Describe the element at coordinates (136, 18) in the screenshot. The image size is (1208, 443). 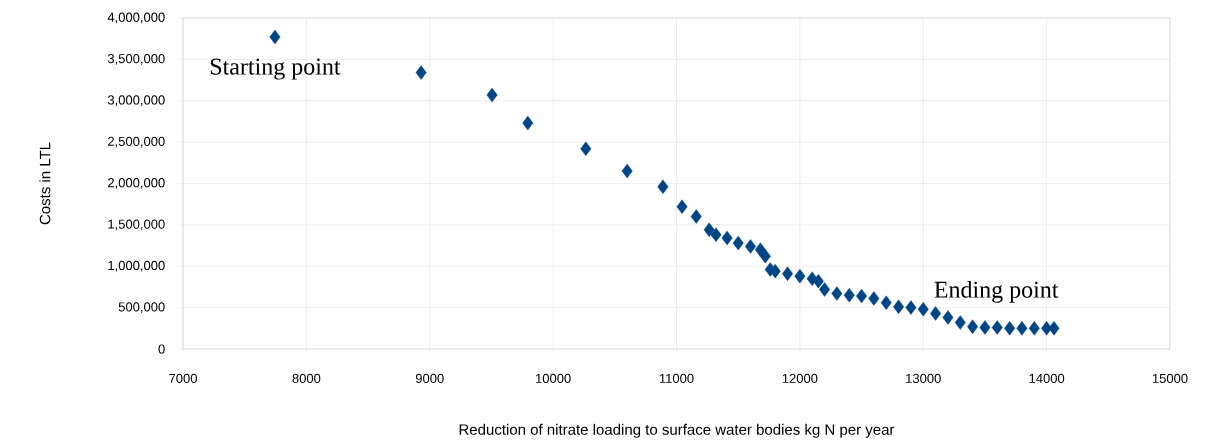
I see `y-tick-label: 4,000,000` at that location.